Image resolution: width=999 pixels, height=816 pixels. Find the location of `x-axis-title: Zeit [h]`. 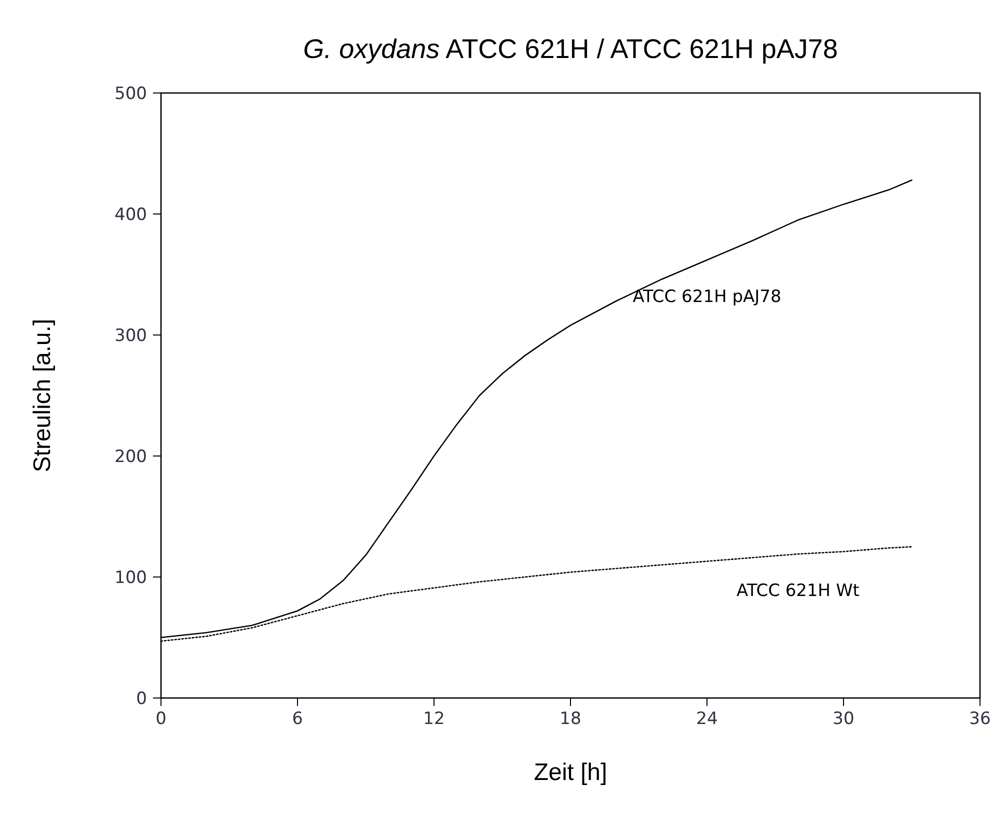

x-axis-title: Zeit [h] is located at coordinates (571, 772).